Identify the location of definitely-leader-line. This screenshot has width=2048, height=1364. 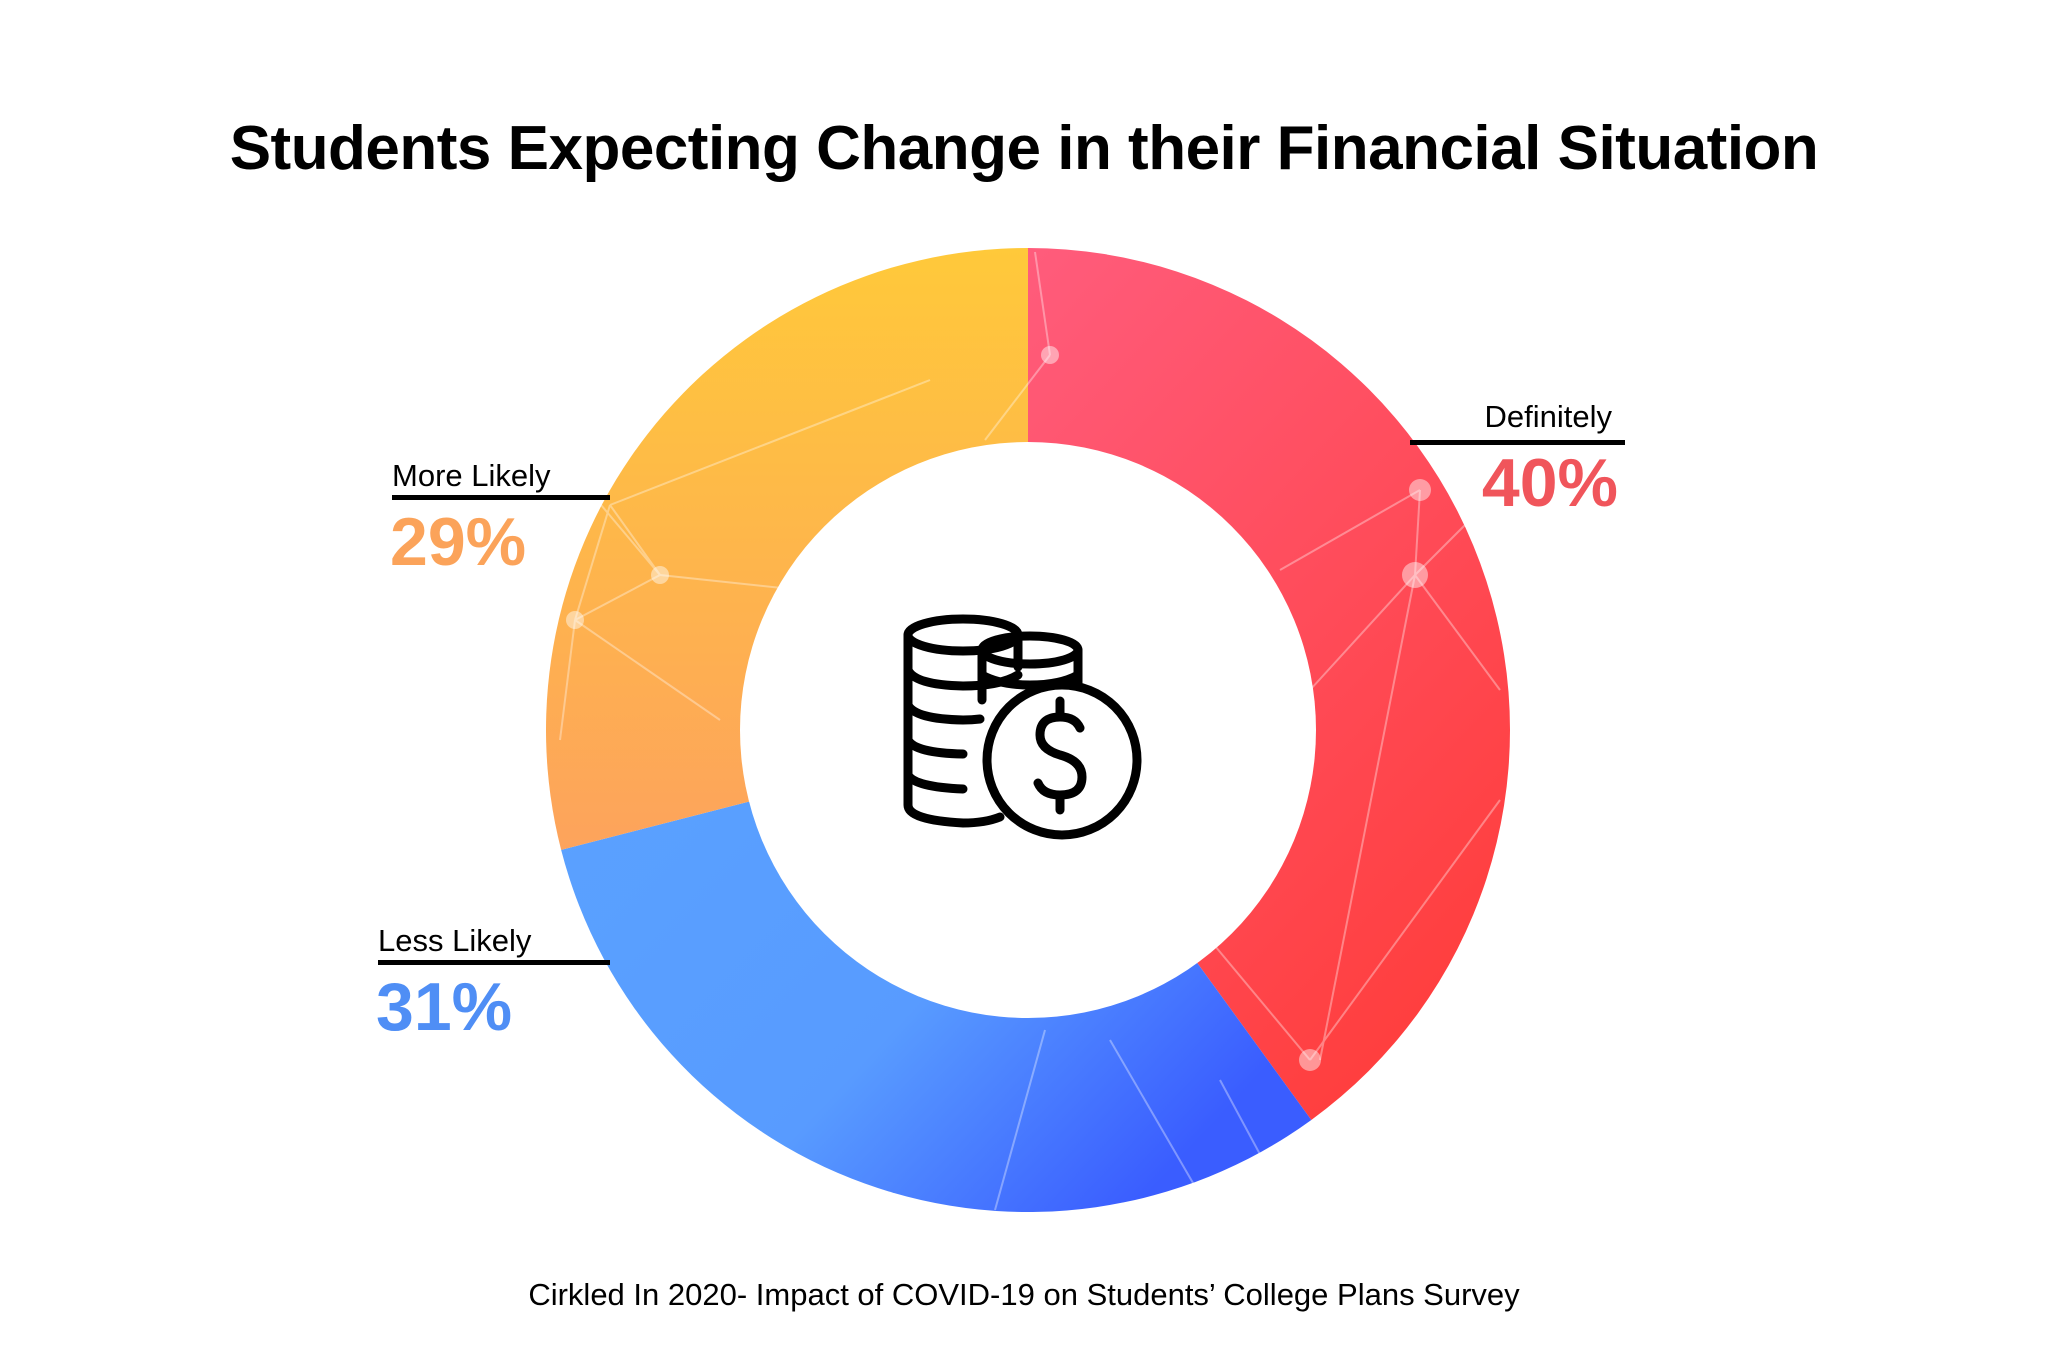
(1517, 442).